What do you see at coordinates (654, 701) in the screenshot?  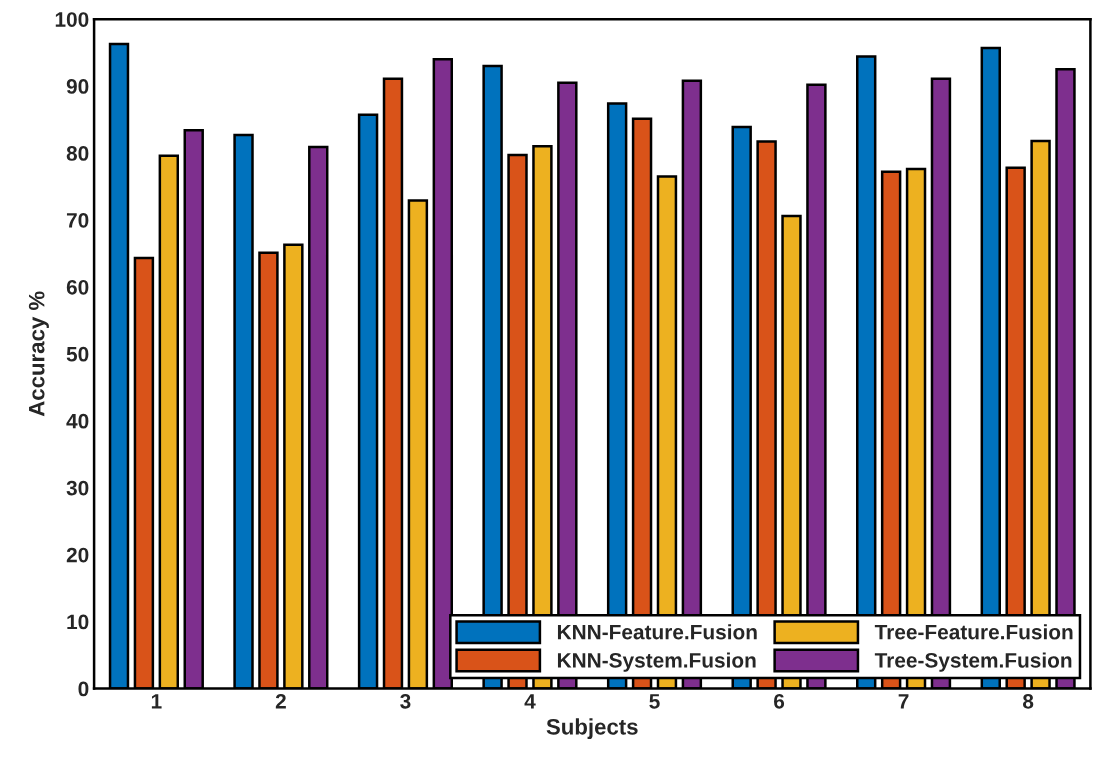 I see `x-tick-label: 5` at bounding box center [654, 701].